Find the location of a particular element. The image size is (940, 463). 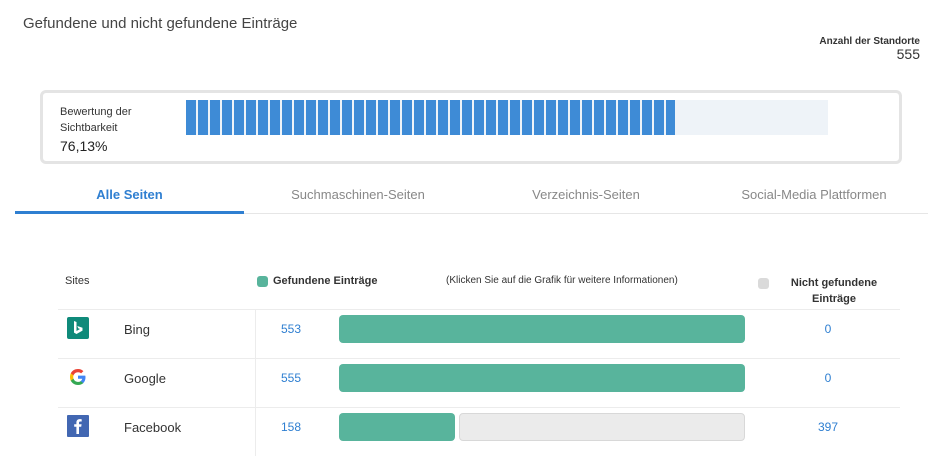

locations-label: Anzahl der Standorte is located at coordinates (869, 41).